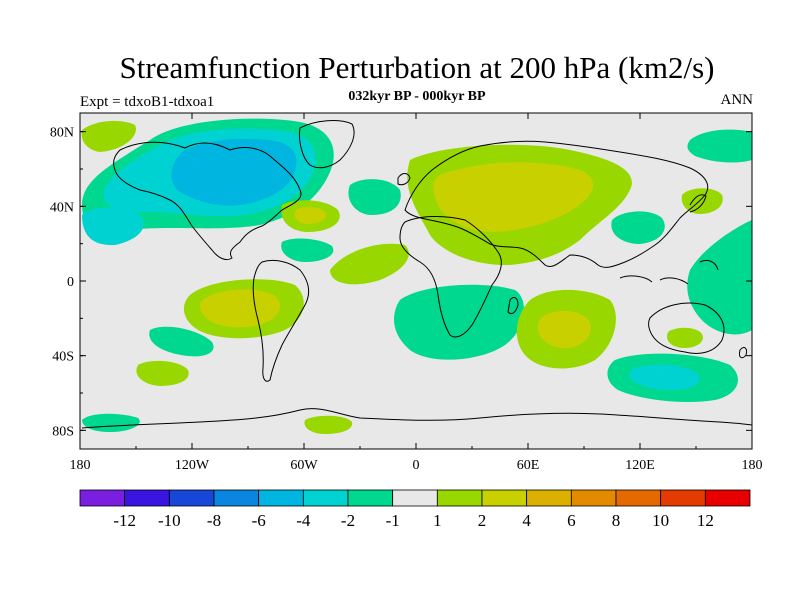 Image resolution: width=800 pixels, height=600 pixels. I want to click on field-npacific-negative, so click(113, 226).